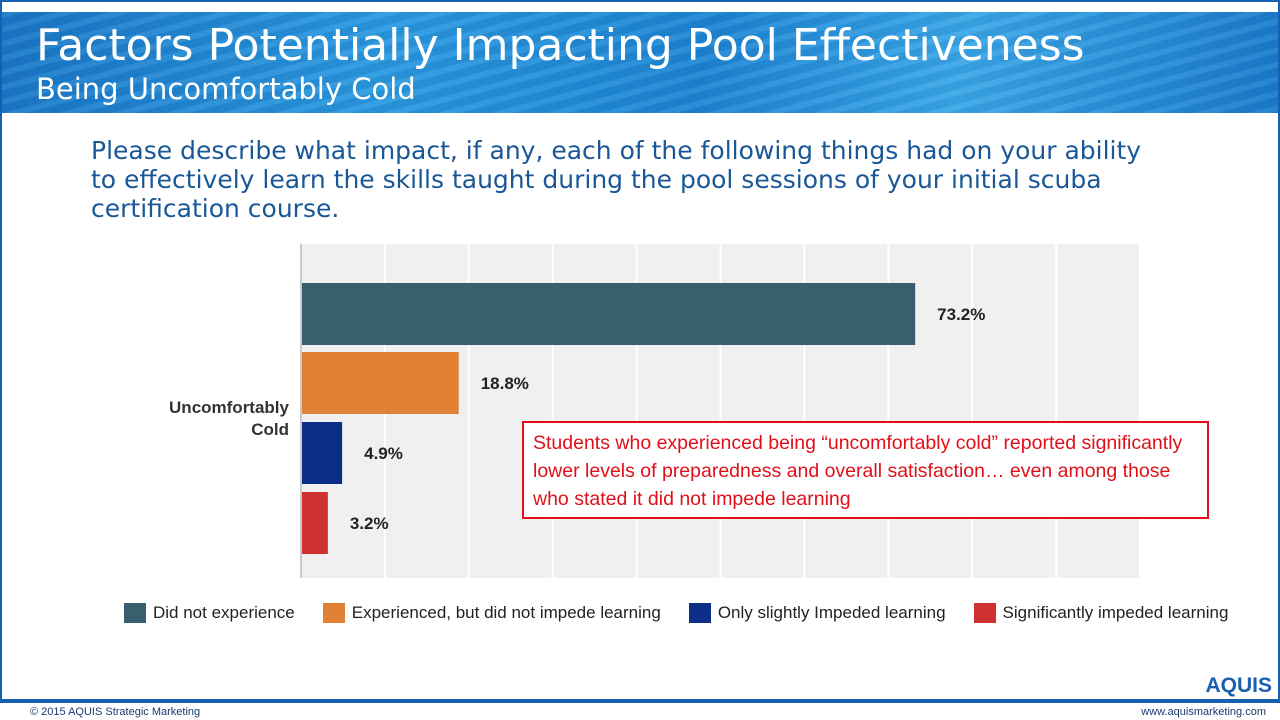  What do you see at coordinates (831, 612) in the screenshot?
I see `legend-label: Only slightly Impeded learning` at bounding box center [831, 612].